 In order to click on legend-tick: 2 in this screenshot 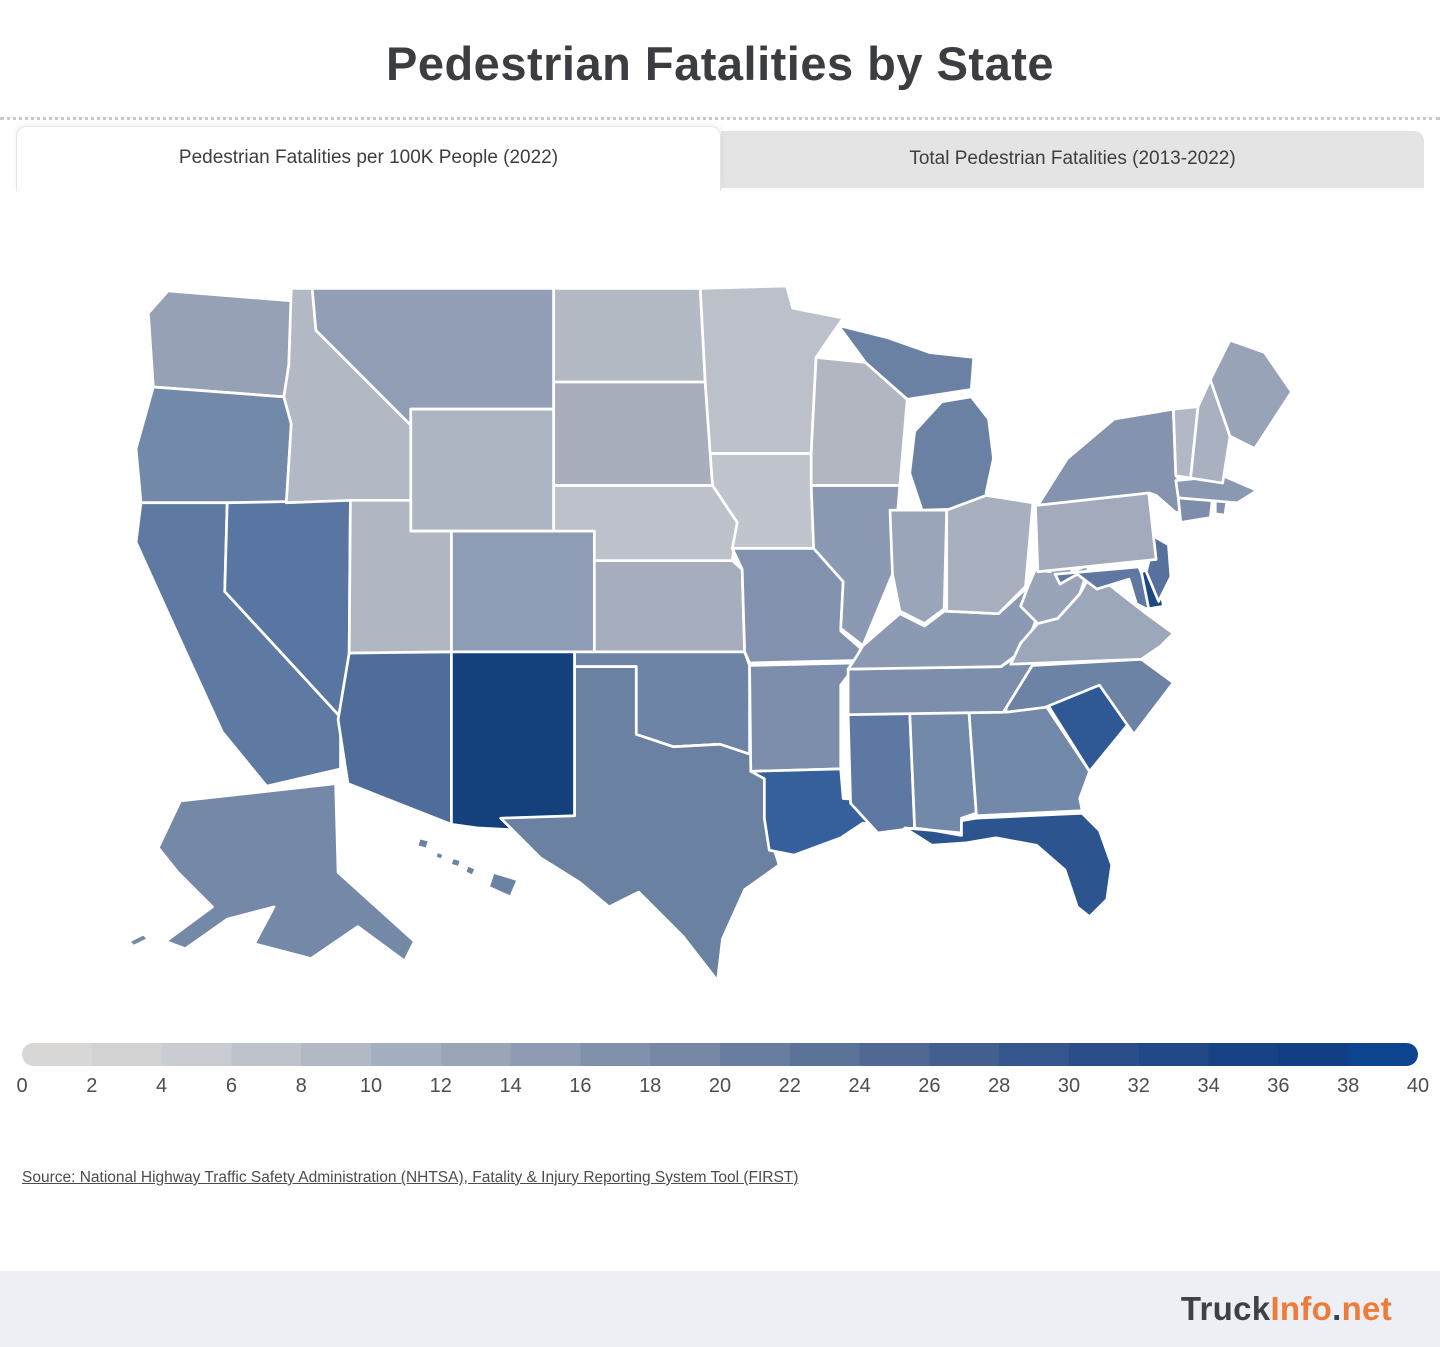, I will do `click(92, 1085)`.